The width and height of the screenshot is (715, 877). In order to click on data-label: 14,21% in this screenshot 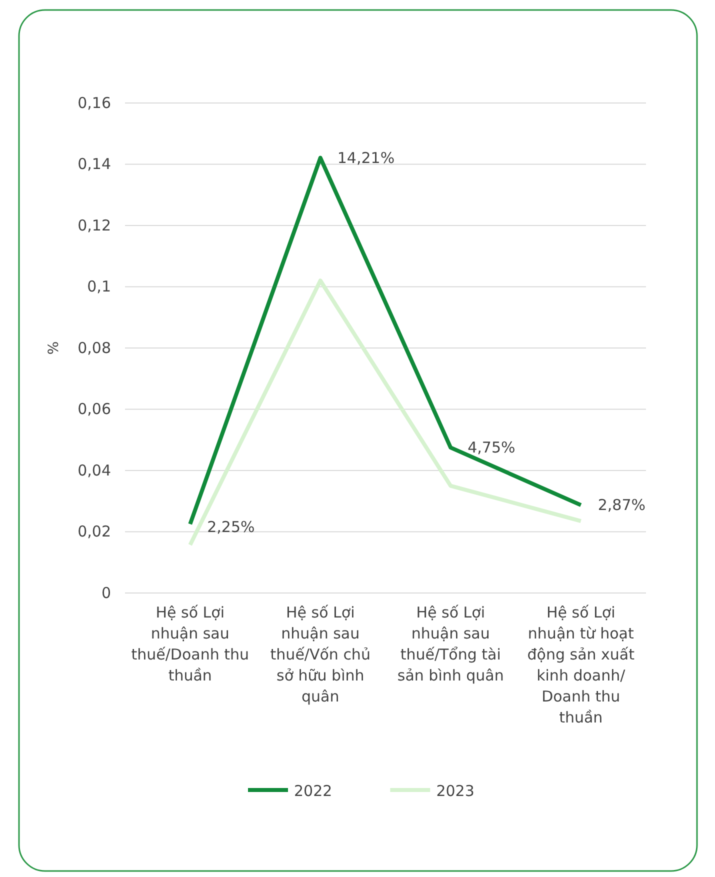, I will do `click(366, 157)`.